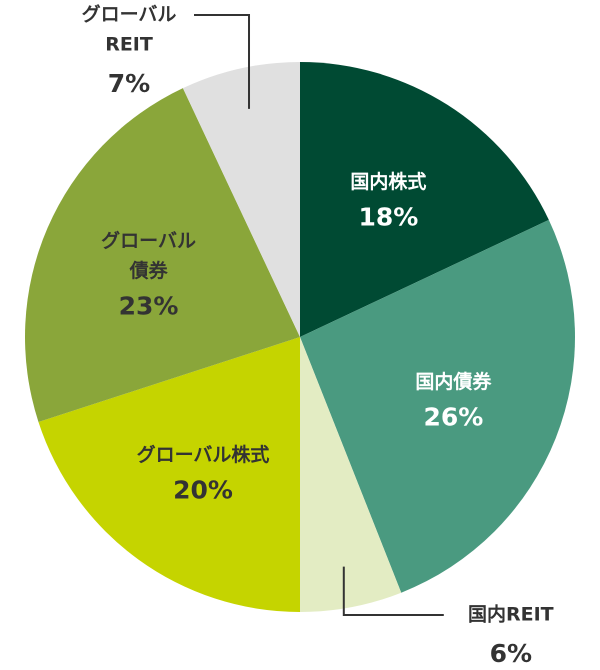 This screenshot has width=600, height=670. I want to click on value-label: 26%, so click(453, 417).